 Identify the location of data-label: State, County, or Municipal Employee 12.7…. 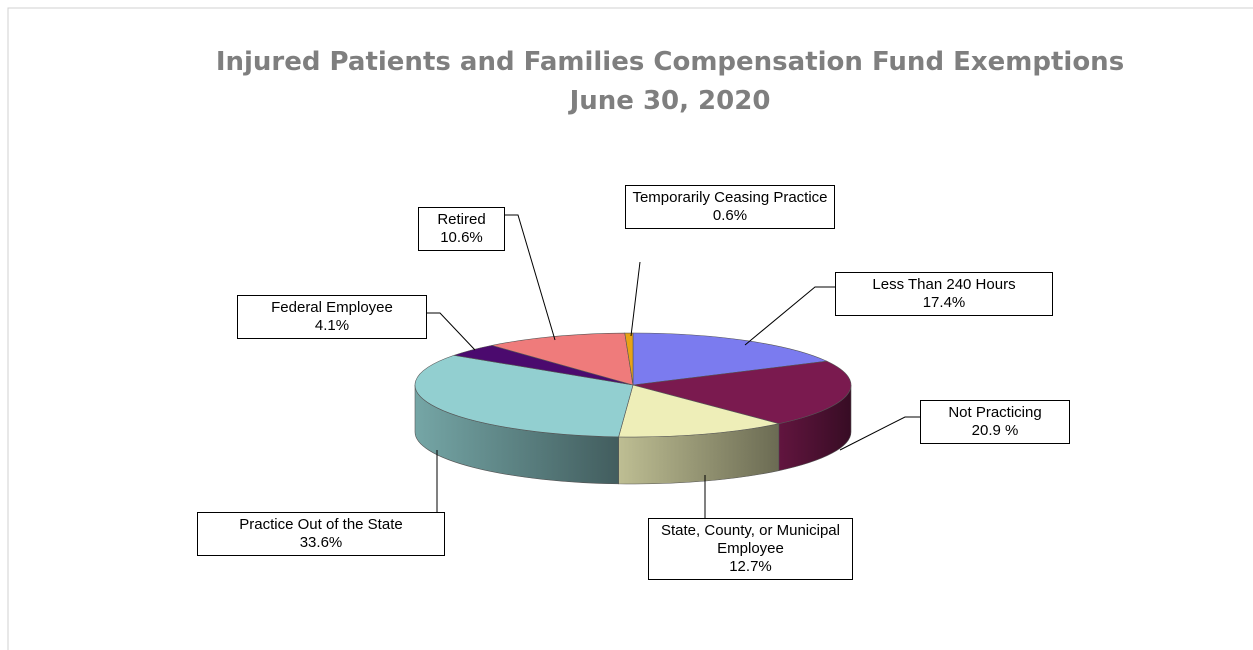
(750, 549).